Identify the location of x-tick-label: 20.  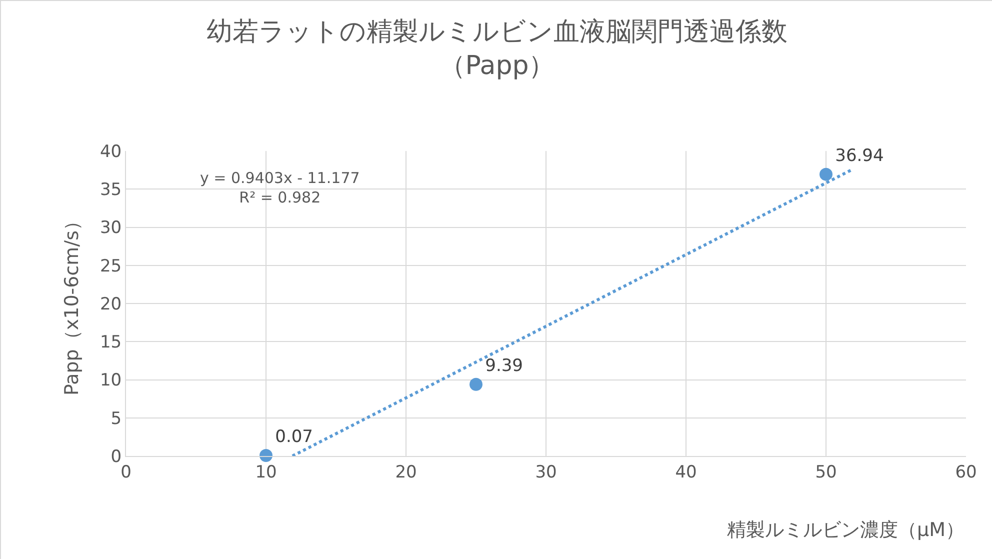
(406, 472).